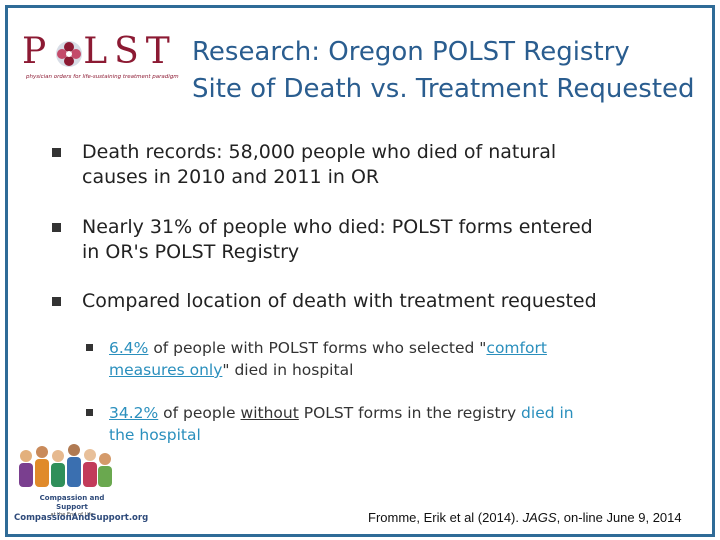 The width and height of the screenshot is (720, 540). Describe the element at coordinates (191, 252) in the screenshot. I see `bullet-line: in OR's POLST Registry` at that location.